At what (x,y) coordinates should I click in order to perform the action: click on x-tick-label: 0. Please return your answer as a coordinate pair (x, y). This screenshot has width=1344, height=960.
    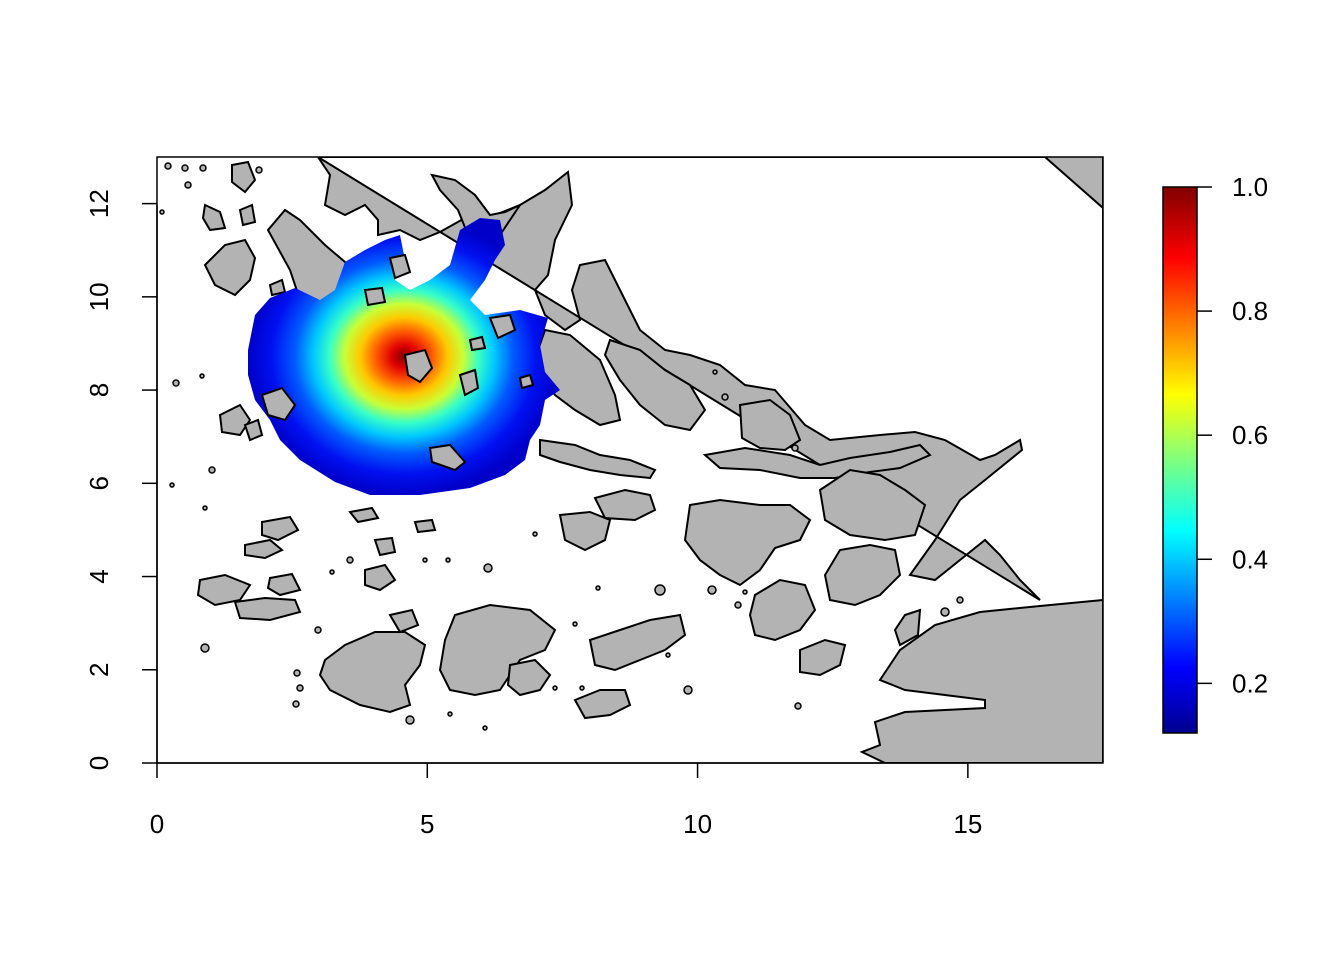
    Looking at the image, I should click on (157, 824).